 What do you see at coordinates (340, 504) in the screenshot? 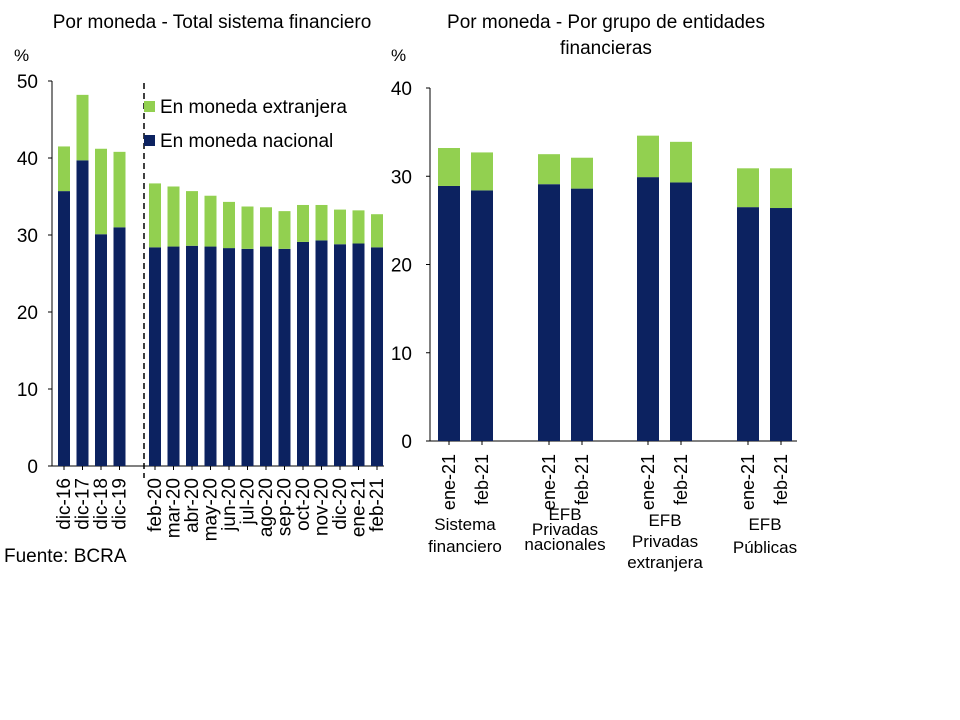
I see `left-x-label-dic-20: dic-20` at bounding box center [340, 504].